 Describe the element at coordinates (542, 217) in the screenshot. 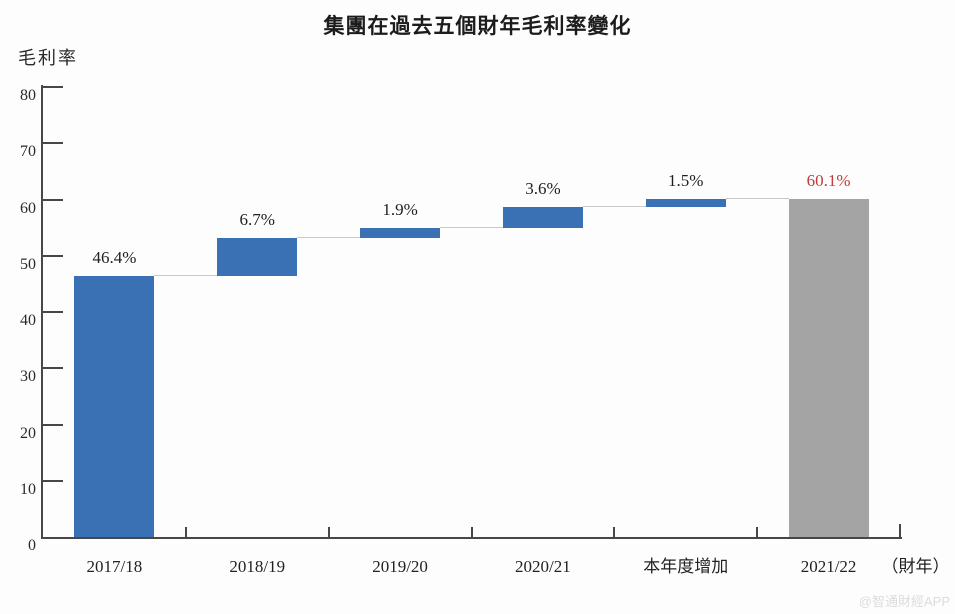

I see `waterfall-bar-2020/21` at that location.